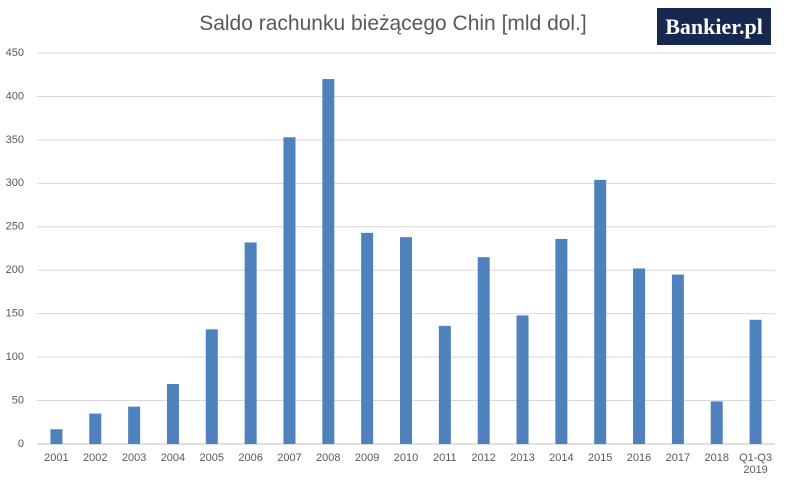  What do you see at coordinates (21, 444) in the screenshot?
I see `y-tick-label: 0` at bounding box center [21, 444].